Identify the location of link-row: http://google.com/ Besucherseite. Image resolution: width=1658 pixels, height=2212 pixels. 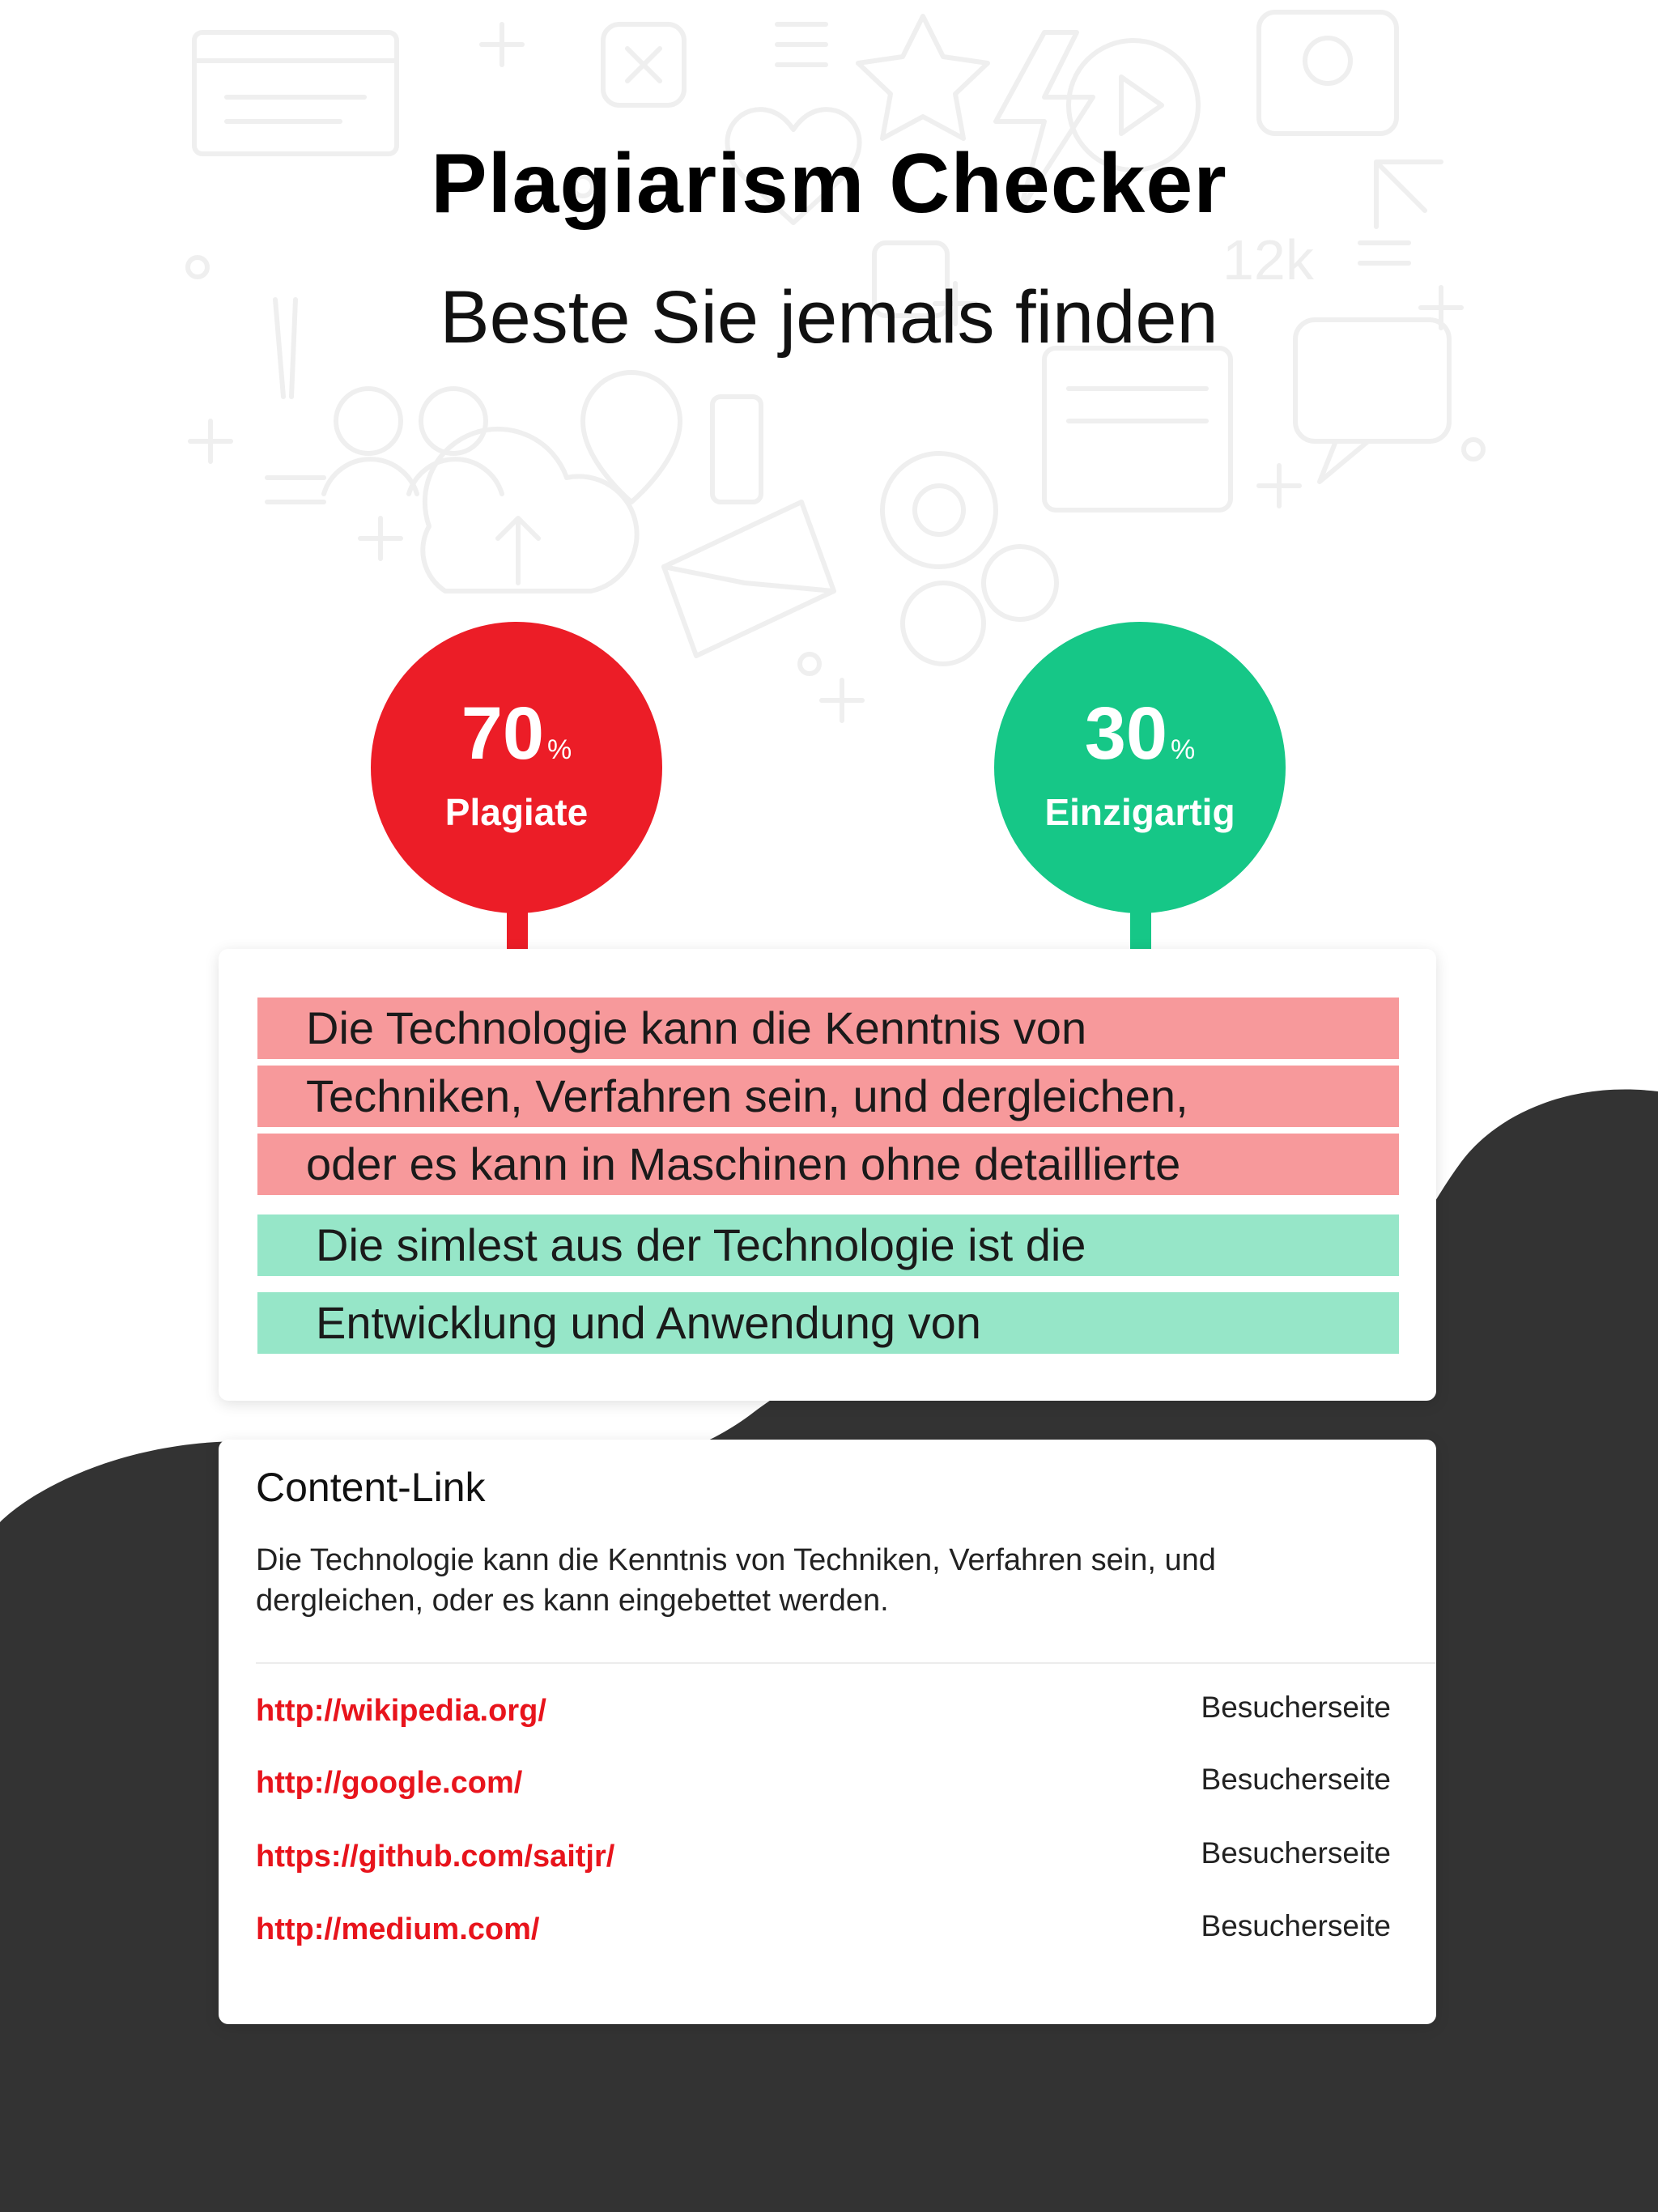
(823, 1789).